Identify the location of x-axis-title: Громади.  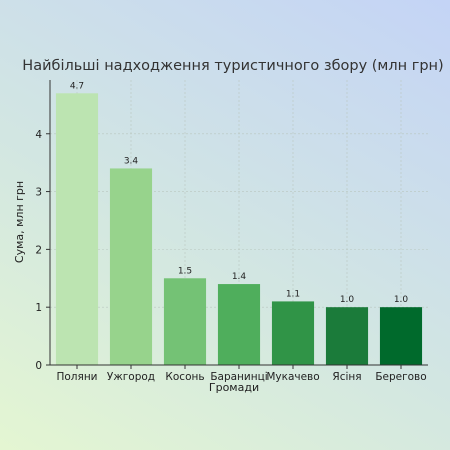
(234, 387).